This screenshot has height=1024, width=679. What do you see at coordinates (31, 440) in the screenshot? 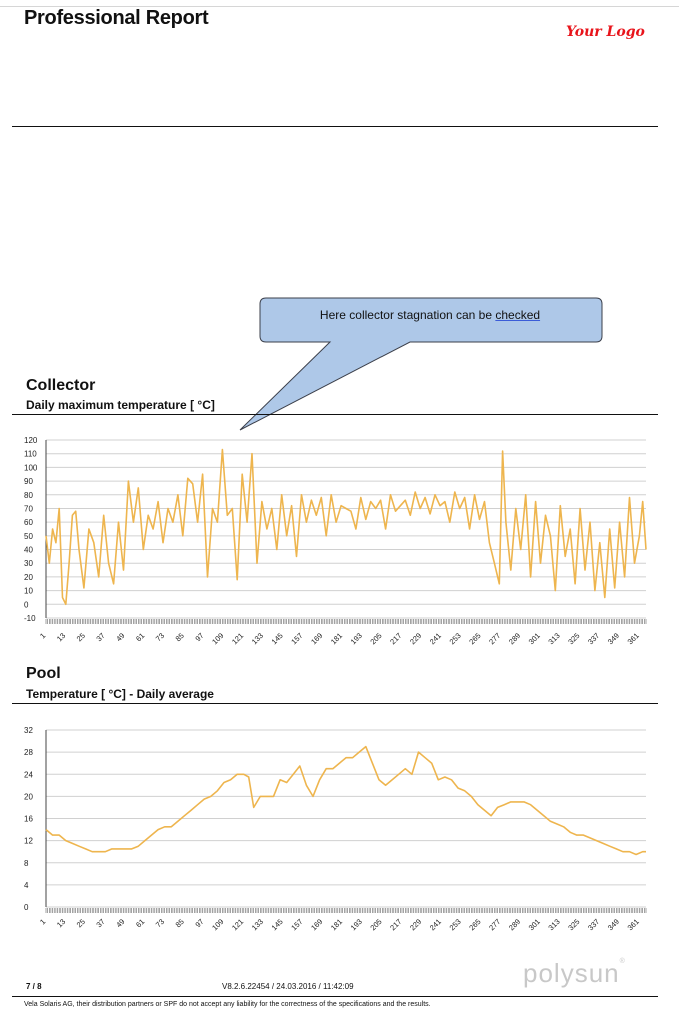
I see `y-tick-label: 120` at bounding box center [31, 440].